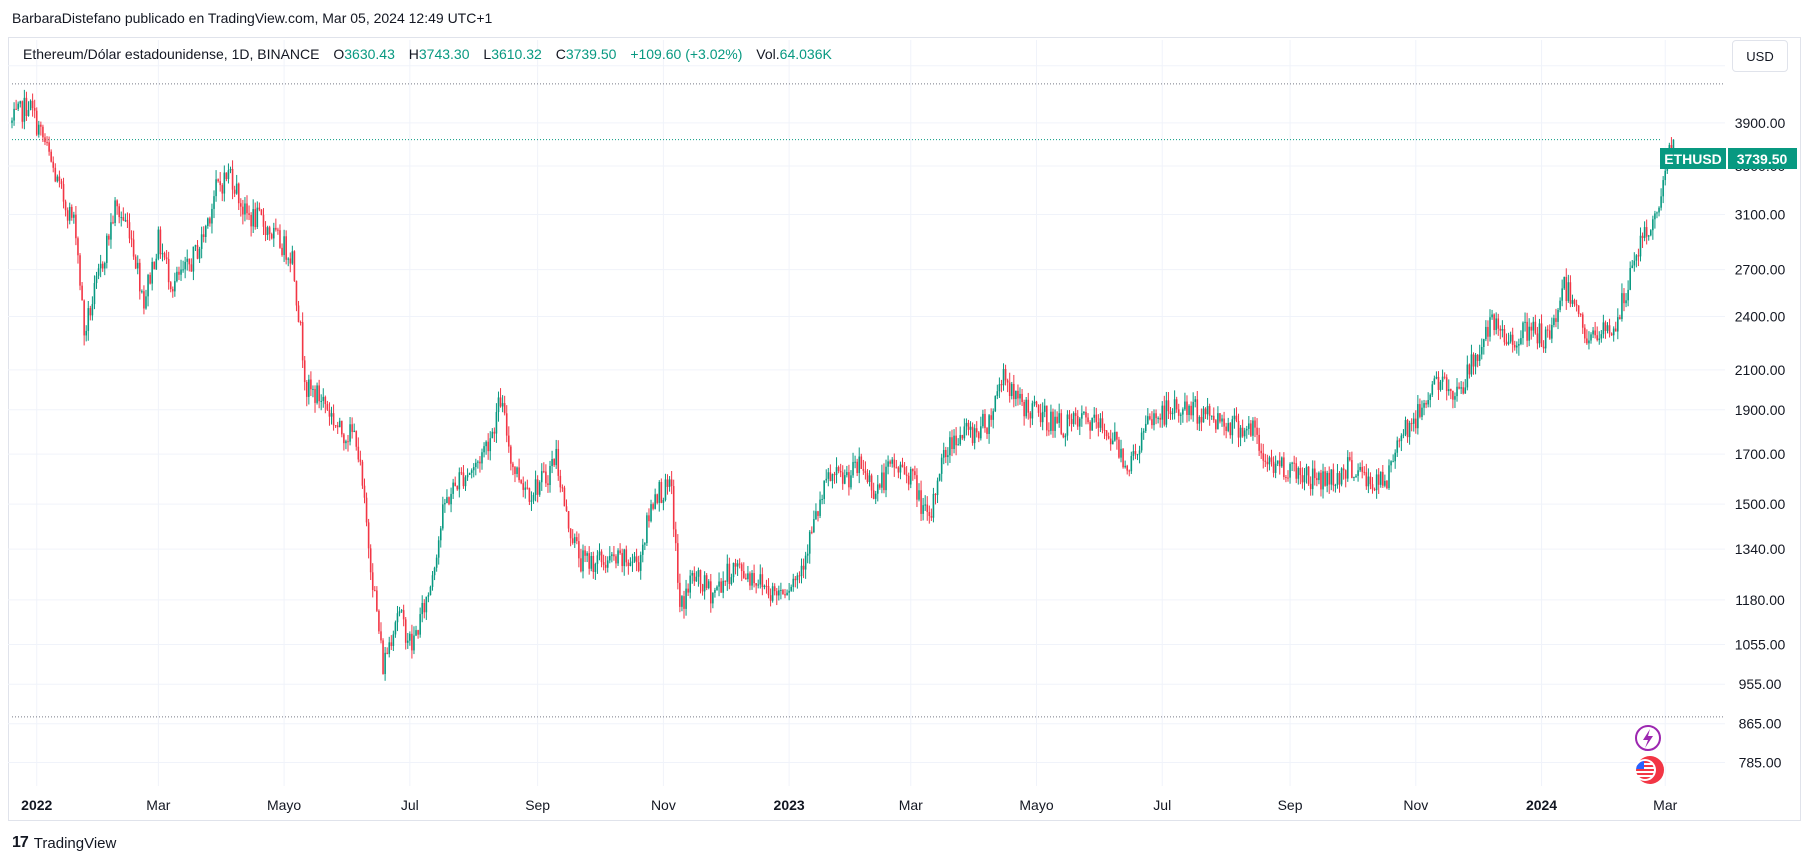  I want to click on price-tick-label: 3100.00, so click(1760, 214).